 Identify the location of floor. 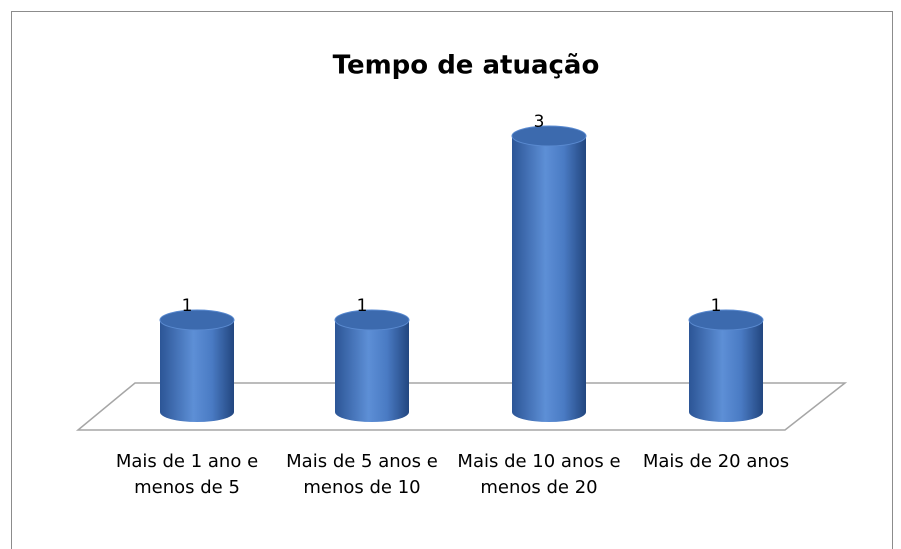
(461, 406).